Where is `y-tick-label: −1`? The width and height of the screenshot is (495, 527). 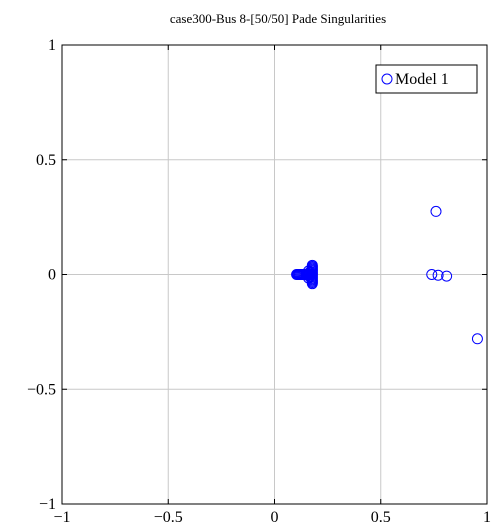
y-tick-label: −1 is located at coordinates (47, 504).